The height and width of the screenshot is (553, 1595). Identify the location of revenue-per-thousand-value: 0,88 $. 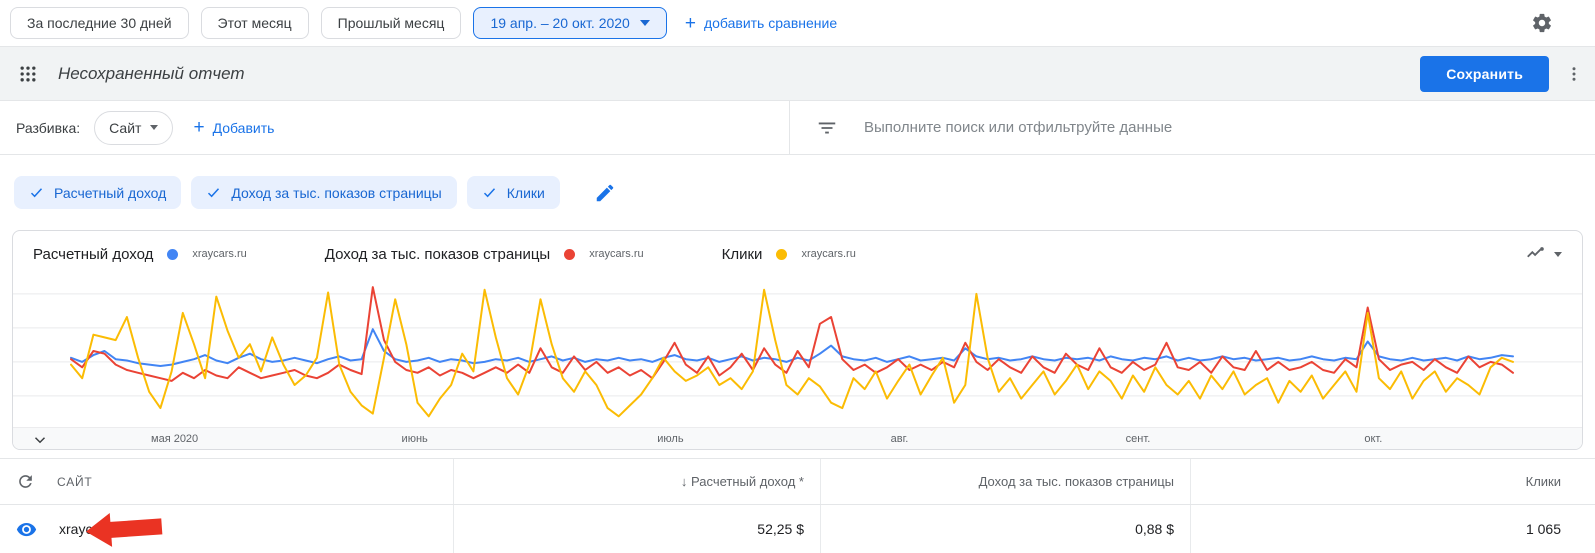
(1154, 529).